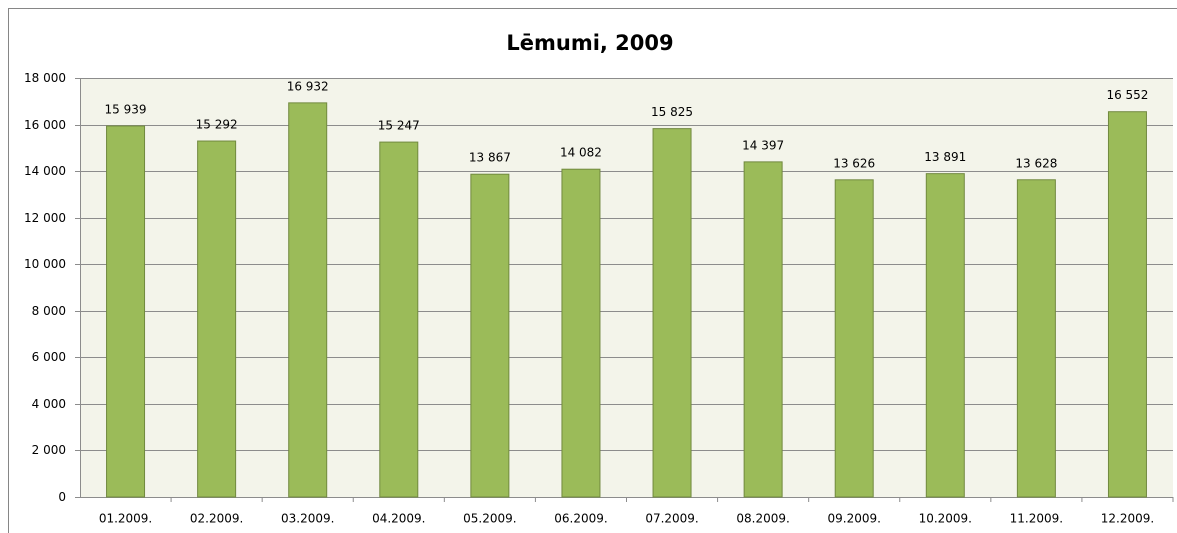 This screenshot has width=1177, height=533. I want to click on value-label: 15 292, so click(217, 125).